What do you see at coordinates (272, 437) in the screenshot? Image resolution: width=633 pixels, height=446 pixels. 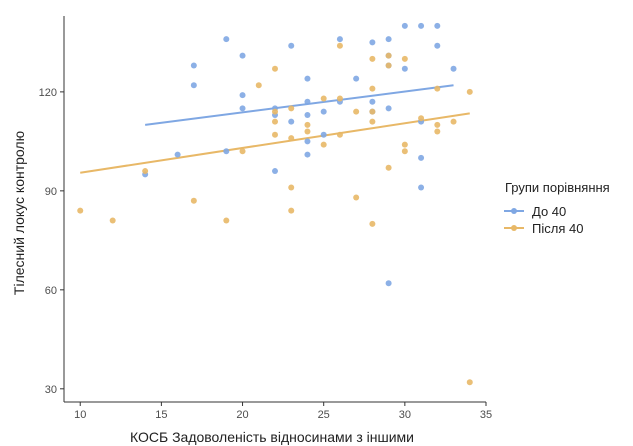 I see `x-axis-title: КОСБ Задоволеність відносинами з іншими` at bounding box center [272, 437].